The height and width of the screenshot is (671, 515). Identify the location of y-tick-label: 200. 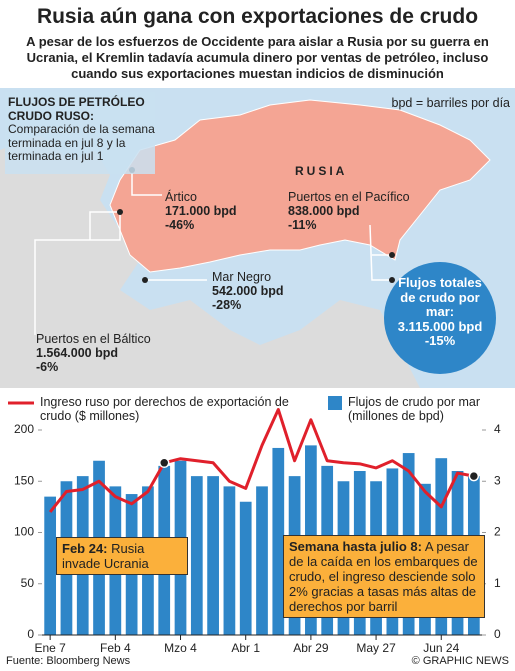
(24, 429).